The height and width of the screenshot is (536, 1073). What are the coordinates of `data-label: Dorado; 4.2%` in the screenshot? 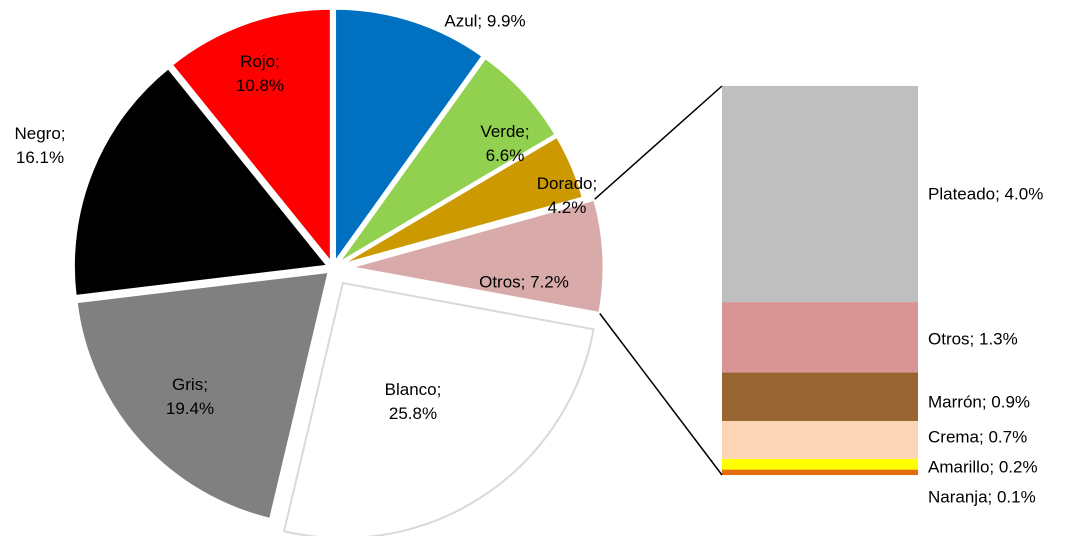 It's located at (567, 195).